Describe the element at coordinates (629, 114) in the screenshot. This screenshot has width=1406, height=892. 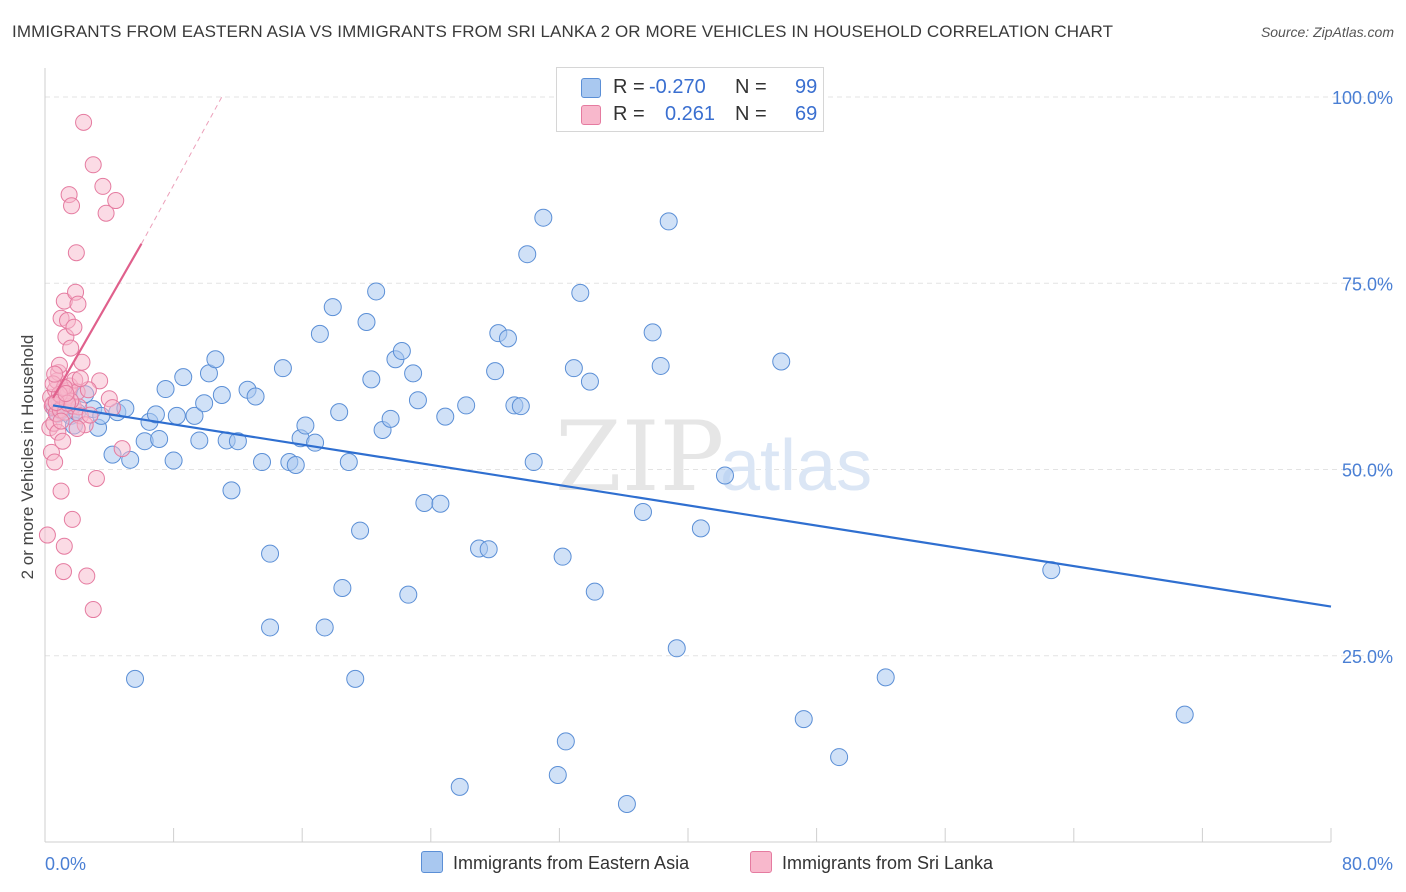
I see `legend-r-label: R =` at that location.